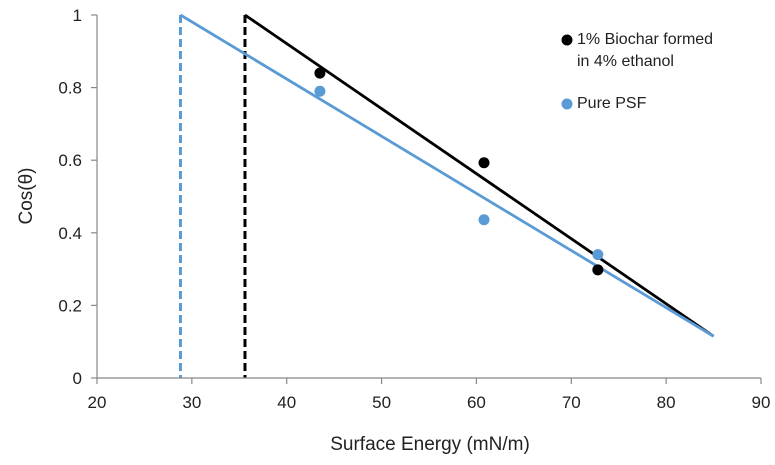 The width and height of the screenshot is (775, 465). Describe the element at coordinates (286, 402) in the screenshot. I see `x-tick-label: 40` at that location.